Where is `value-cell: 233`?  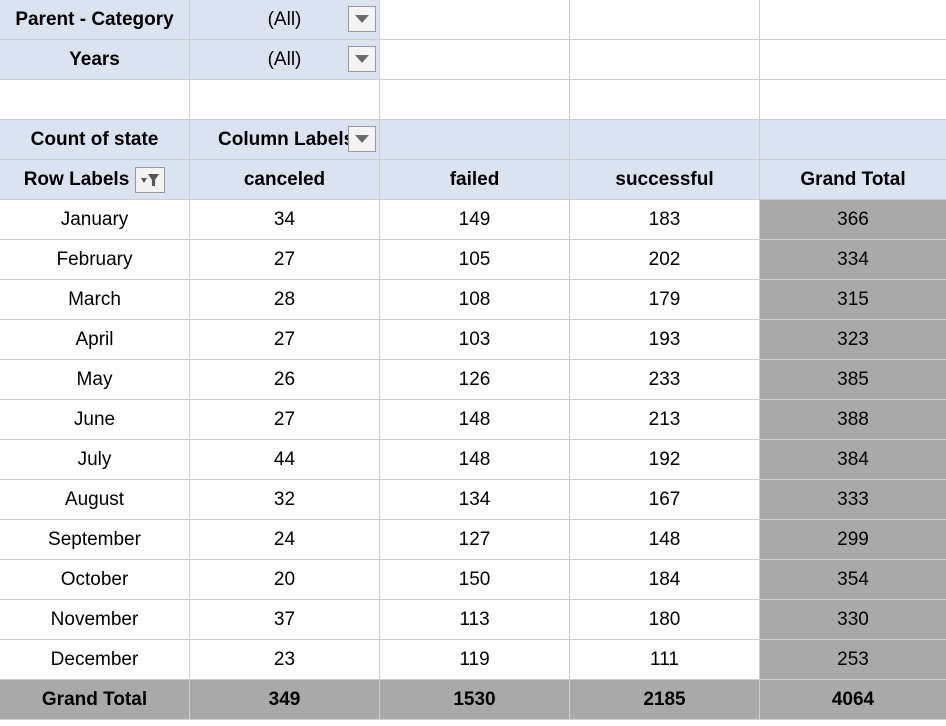
value-cell: 233 is located at coordinates (665, 380).